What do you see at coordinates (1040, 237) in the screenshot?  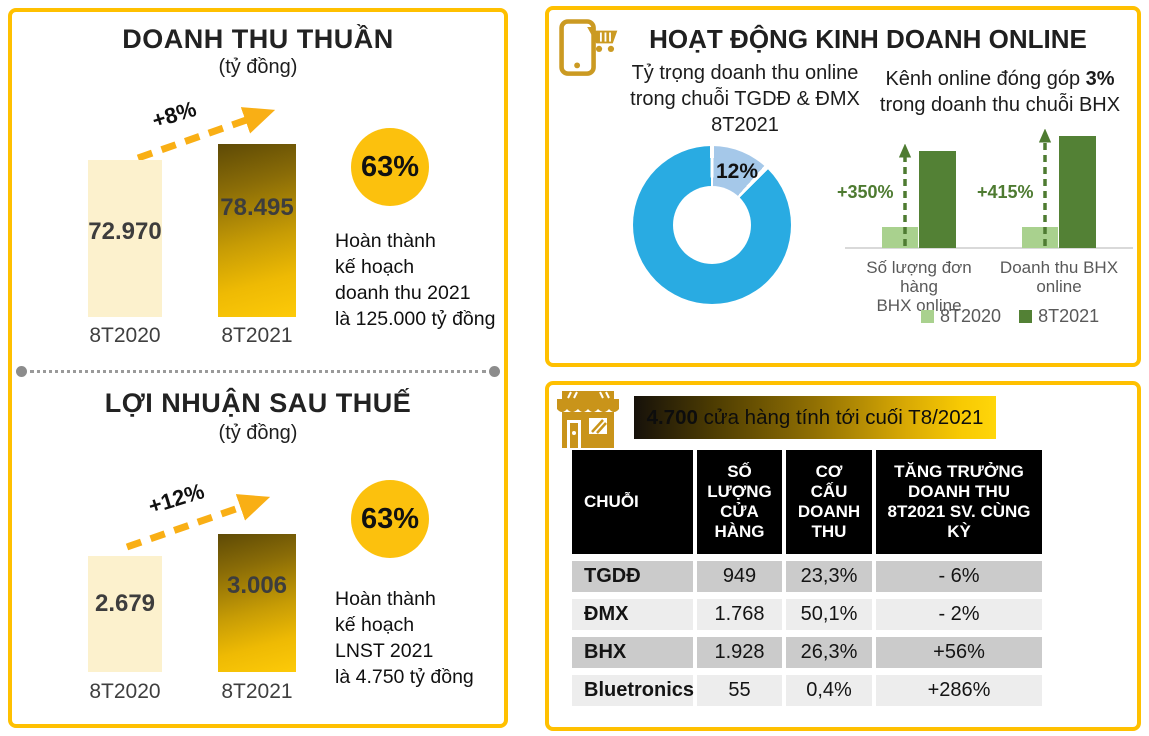 I see `bhx-revenue-bar-2020` at bounding box center [1040, 237].